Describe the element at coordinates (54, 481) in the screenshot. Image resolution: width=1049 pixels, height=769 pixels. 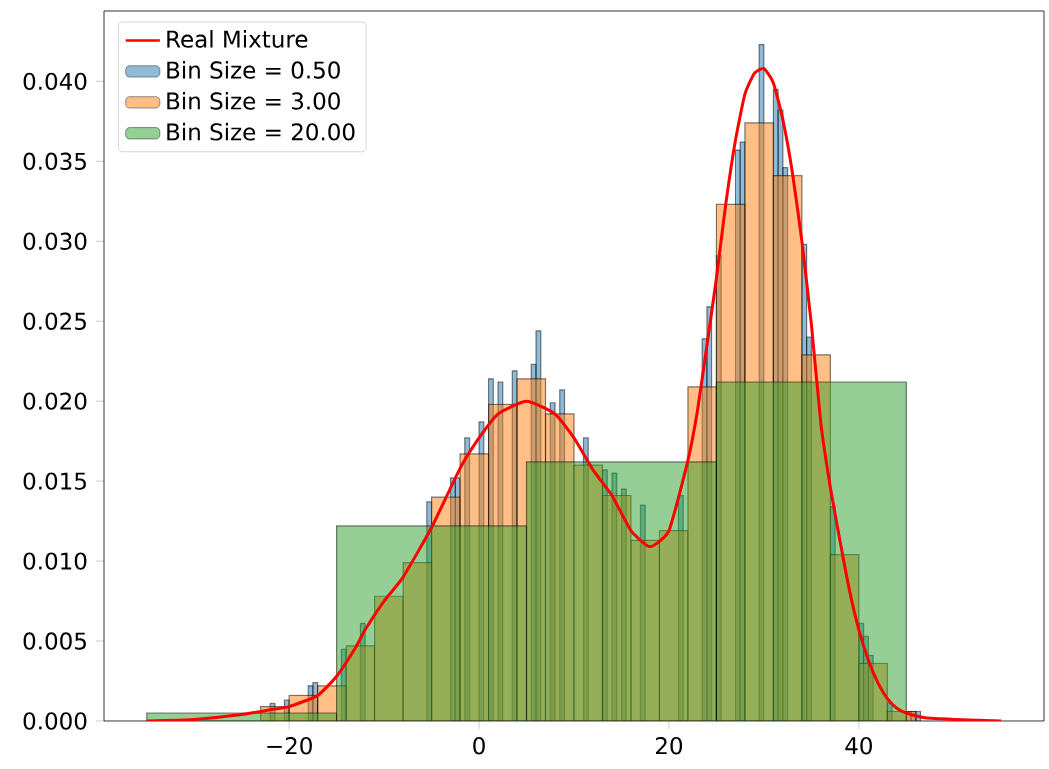
I see `y-tick-label: 0.015` at that location.